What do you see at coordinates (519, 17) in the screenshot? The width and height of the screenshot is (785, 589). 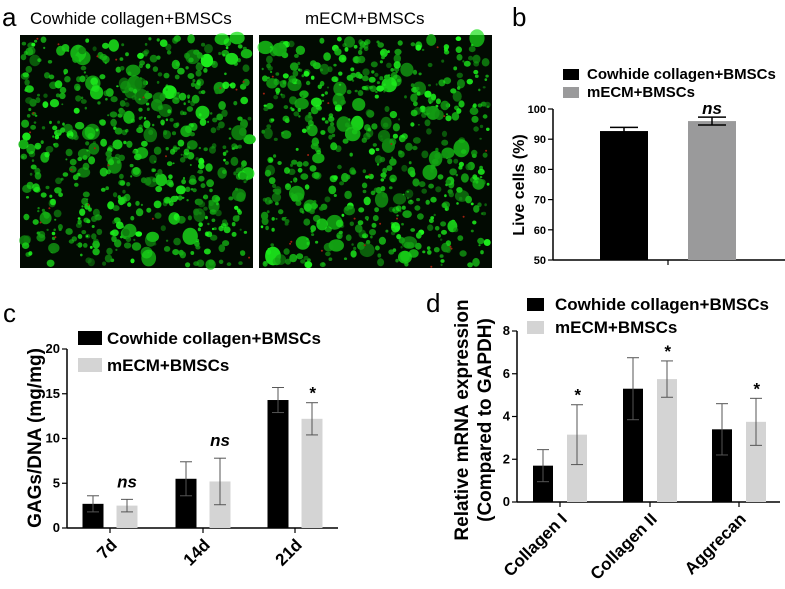 I see `panel-label-b: b` at bounding box center [519, 17].